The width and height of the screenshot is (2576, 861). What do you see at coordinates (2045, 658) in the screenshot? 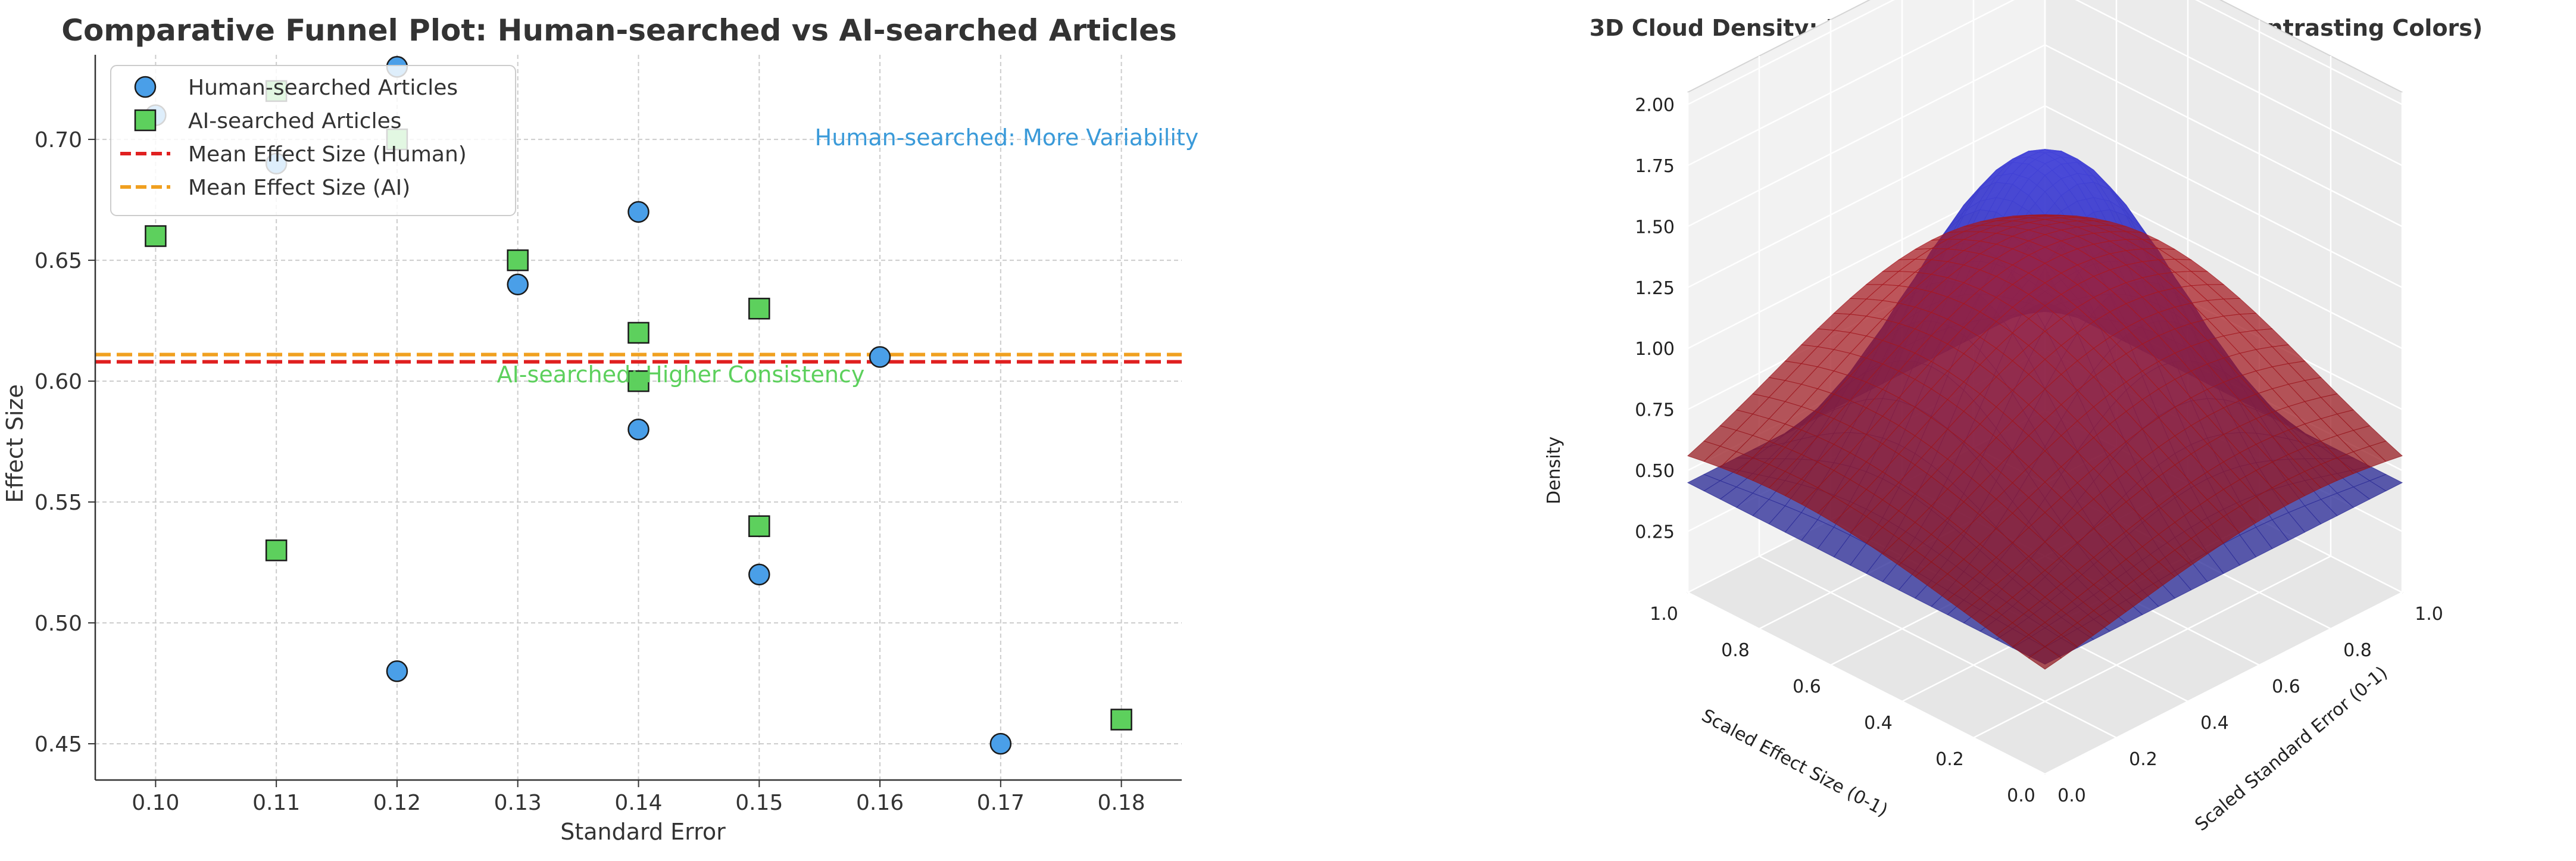
I see `ai-density-surface-cell` at bounding box center [2045, 658].